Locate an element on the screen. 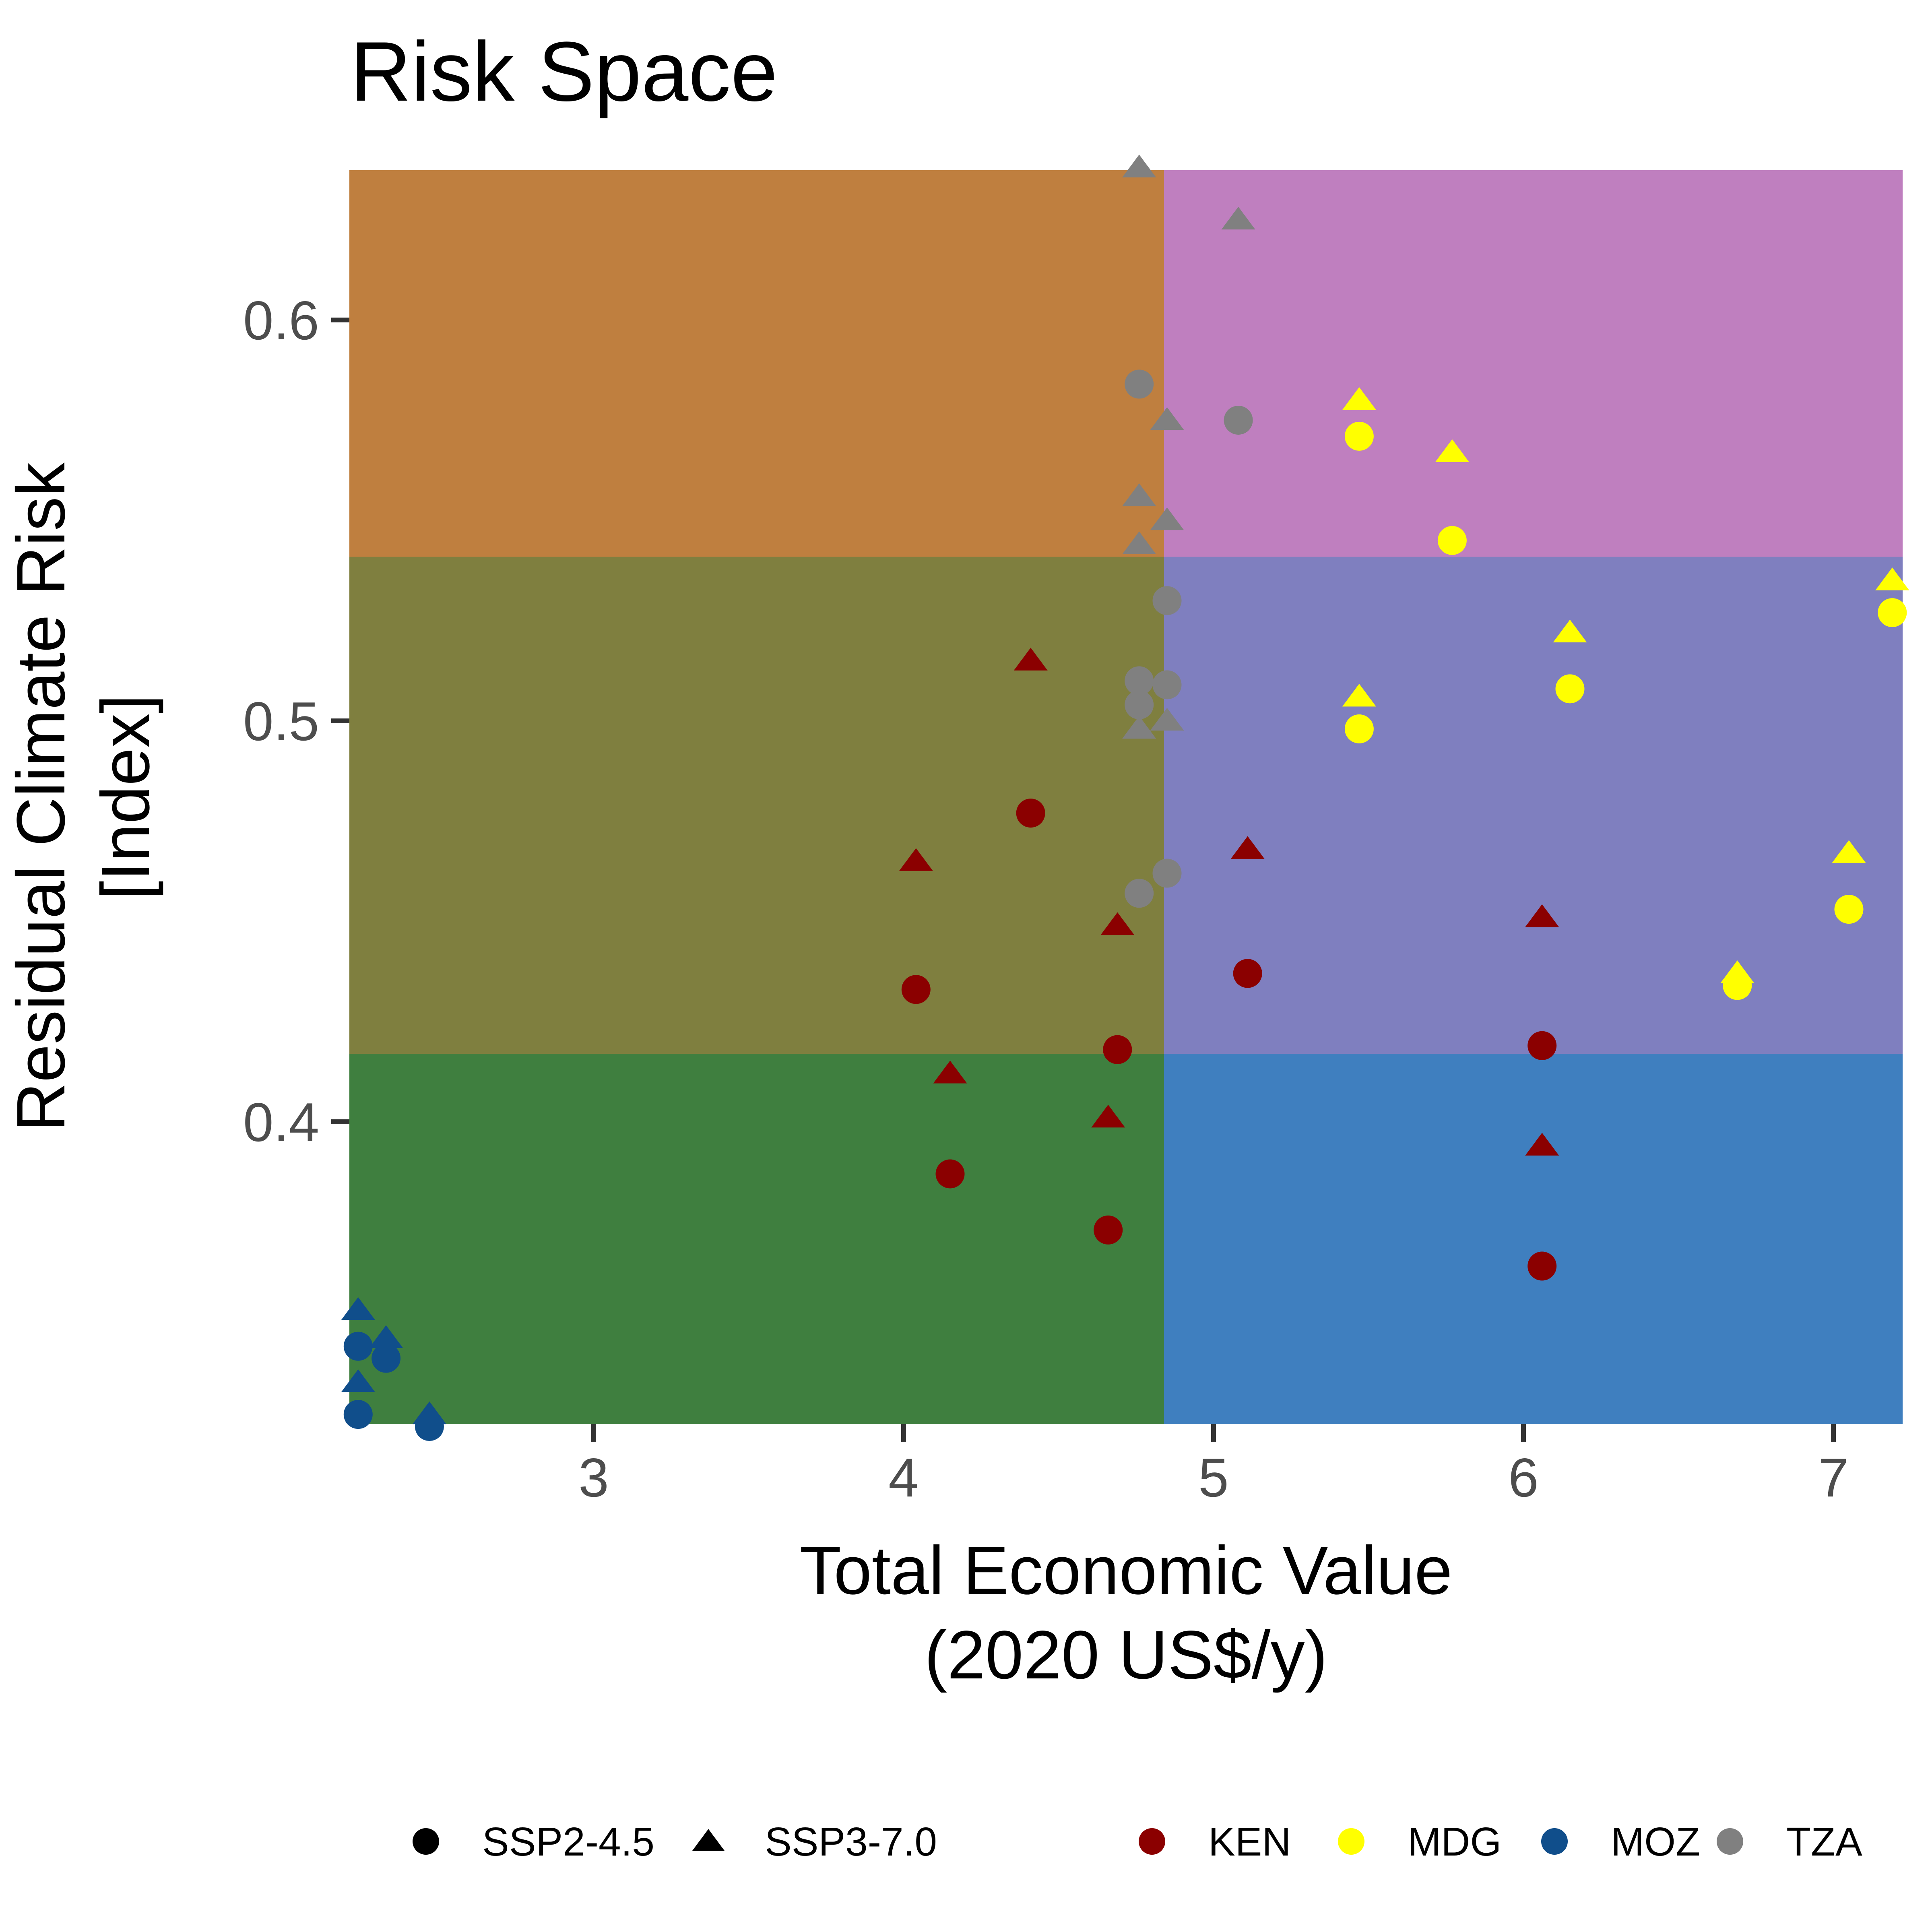 This screenshot has height=1932, width=1932. x-axis-label: Total Economic Value (2020 US$/y) is located at coordinates (1125, 1612).